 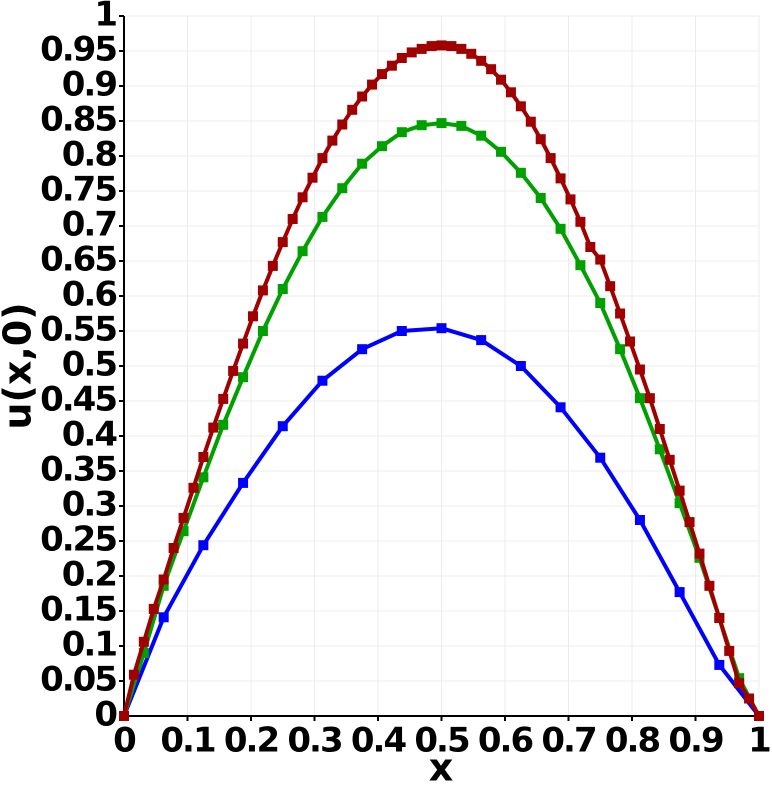 What do you see at coordinates (78, 260) in the screenshot?
I see `y-tick-label: 0.65` at bounding box center [78, 260].